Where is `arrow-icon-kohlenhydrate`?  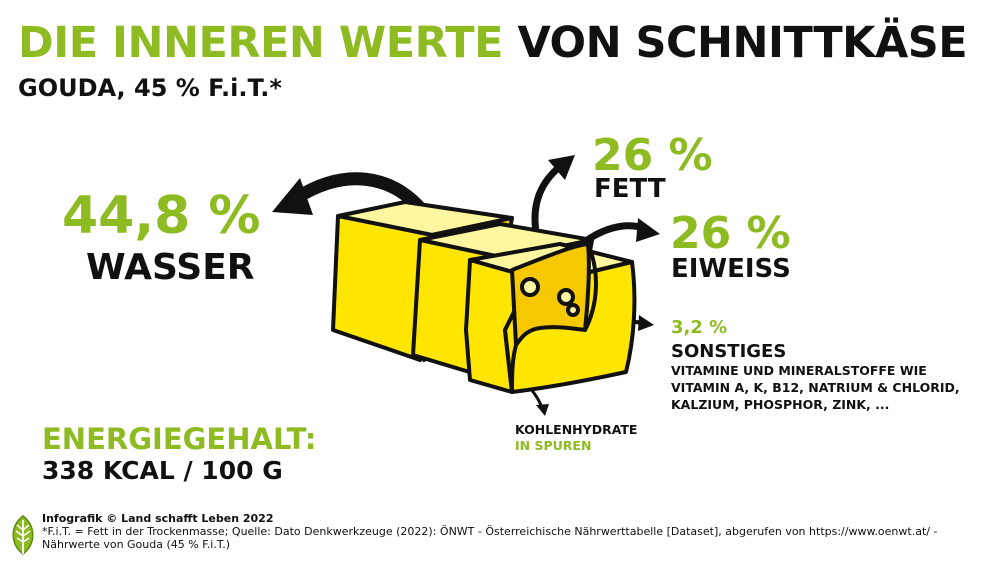
arrow-icon-kohlenhydrate is located at coordinates (538, 401).